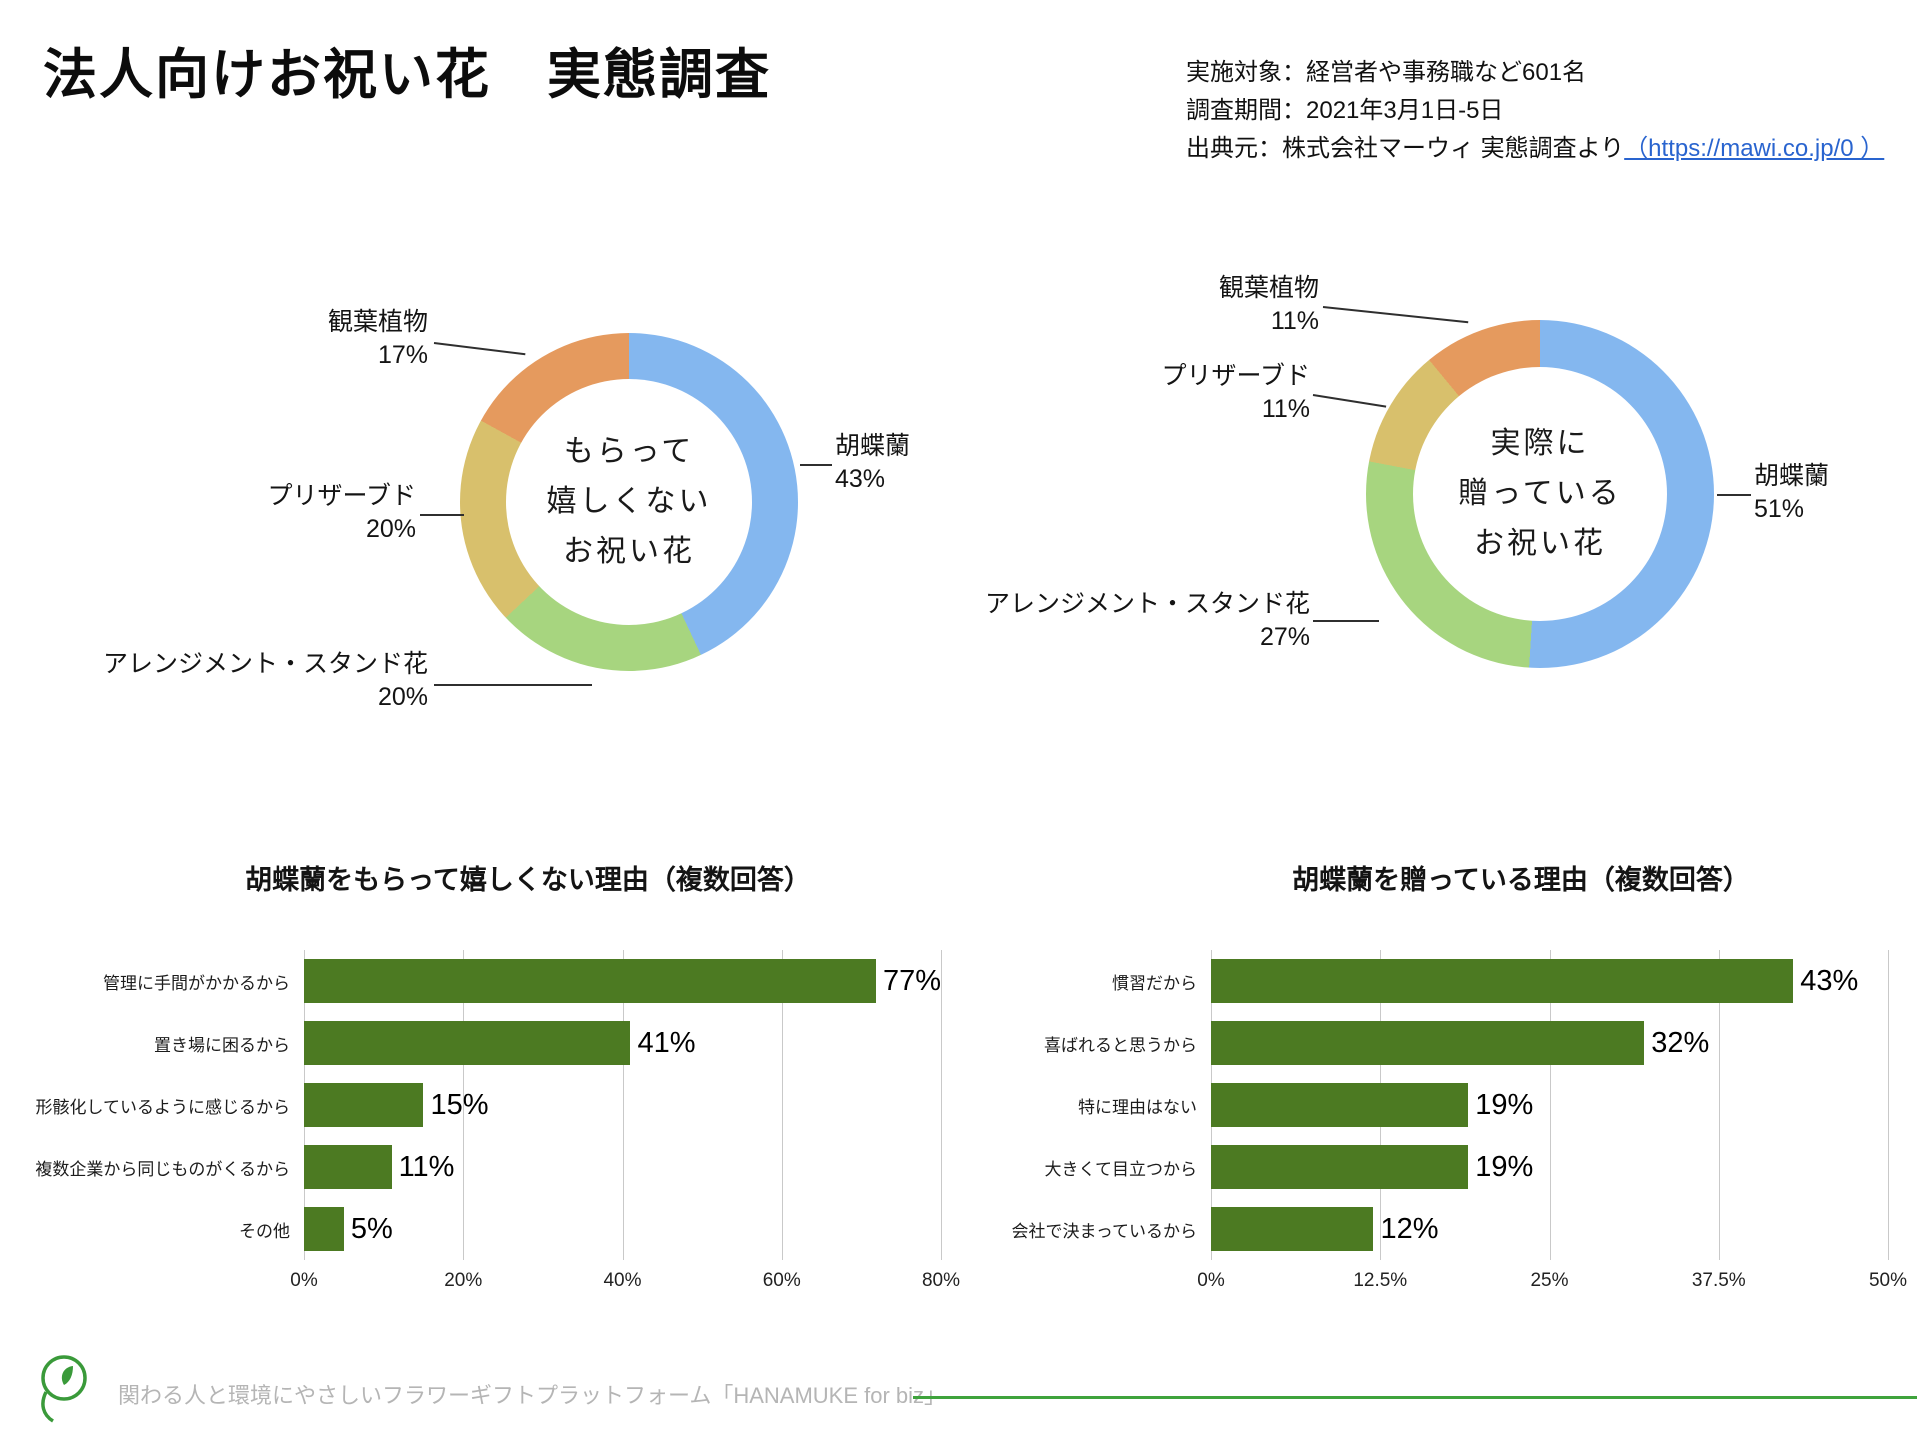  Describe the element at coordinates (1386, 72) in the screenshot. I see `meta-target-line: 実施対象：経営者や事務職など601名` at that location.